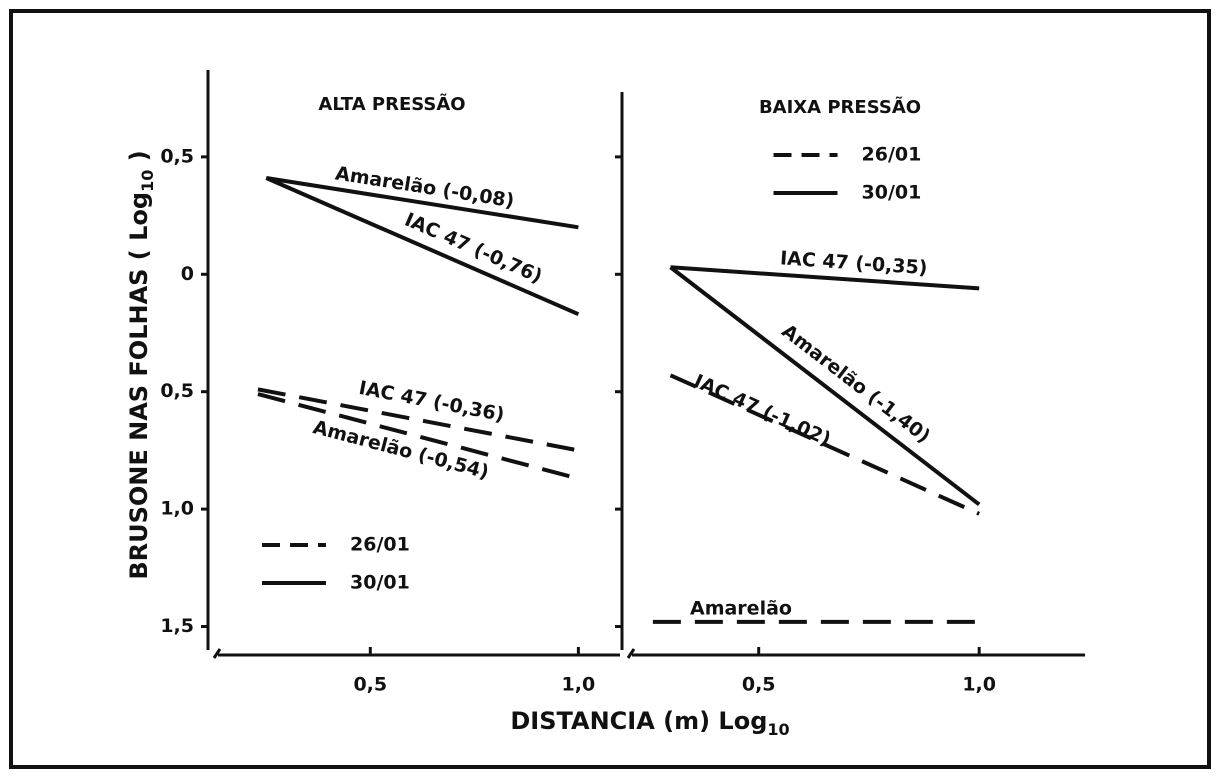 The width and height of the screenshot is (1220, 778). I want to click on y-tick-label: 0, so click(187, 274).